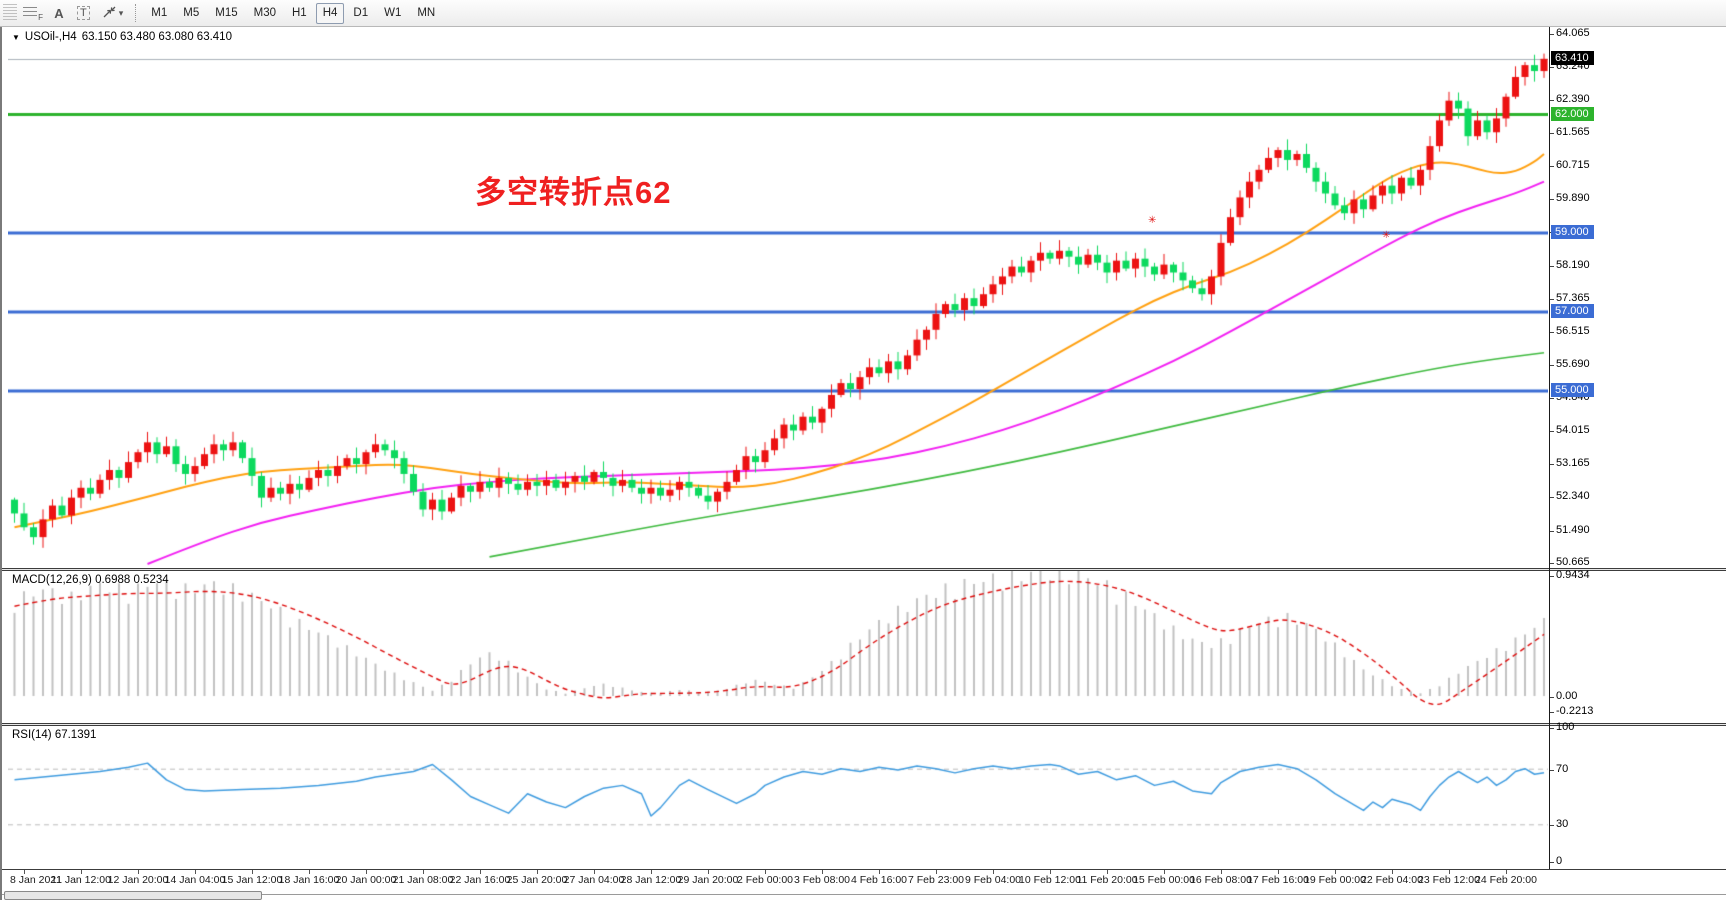  What do you see at coordinates (1570, 562) in the screenshot?
I see `price-tick: 50.665` at bounding box center [1570, 562].